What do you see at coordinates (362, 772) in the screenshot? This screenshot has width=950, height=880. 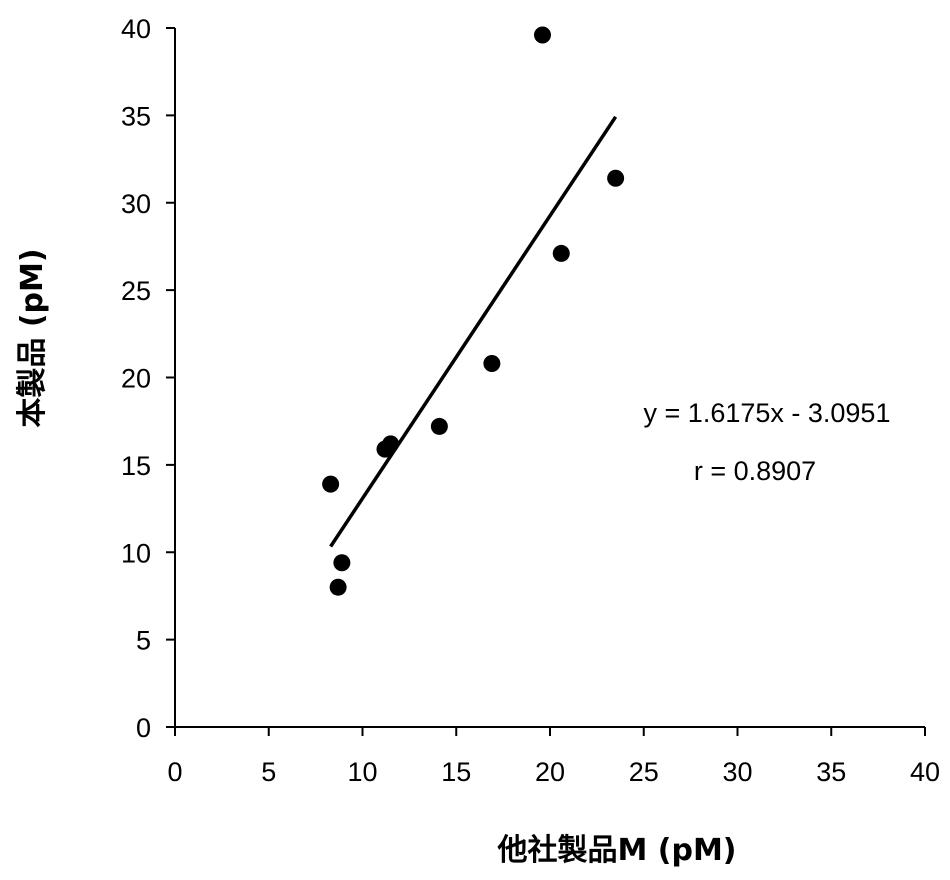 I see `x-tick-label: 10` at bounding box center [362, 772].